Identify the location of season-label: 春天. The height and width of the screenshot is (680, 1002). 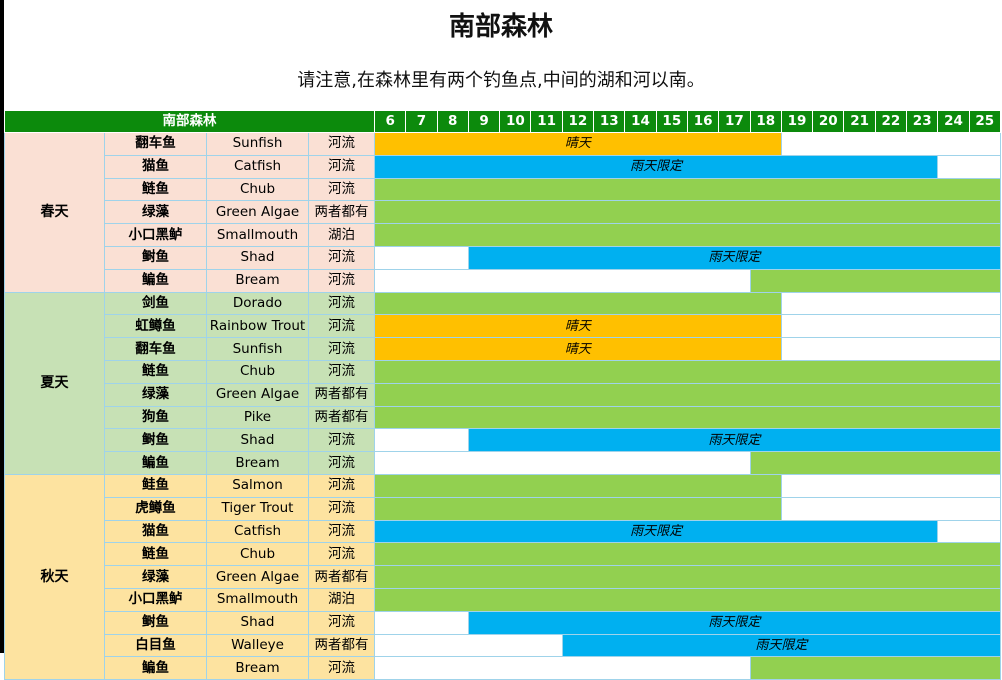
(54, 212).